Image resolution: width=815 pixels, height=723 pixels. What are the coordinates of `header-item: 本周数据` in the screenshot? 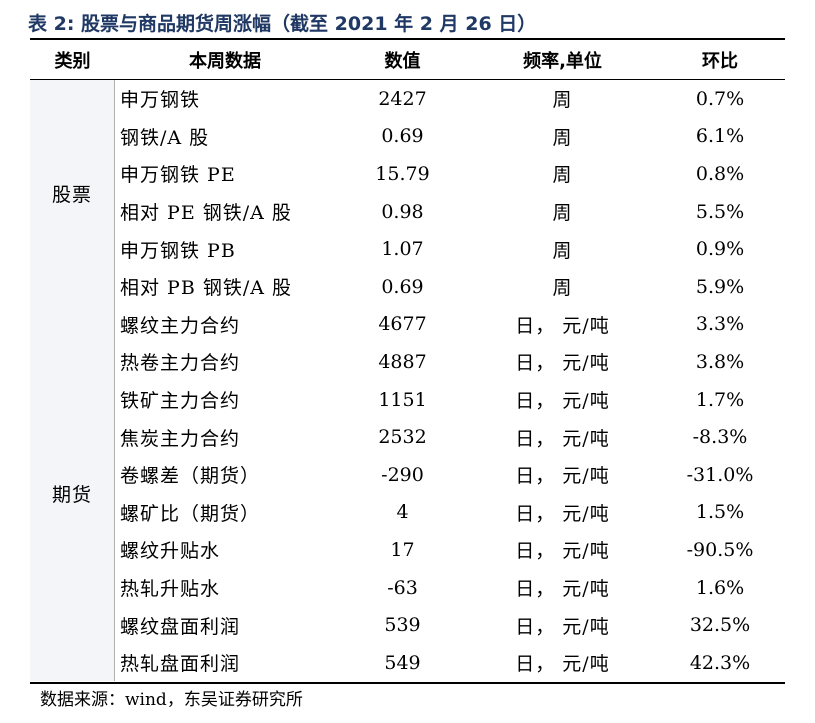 It's located at (225, 61).